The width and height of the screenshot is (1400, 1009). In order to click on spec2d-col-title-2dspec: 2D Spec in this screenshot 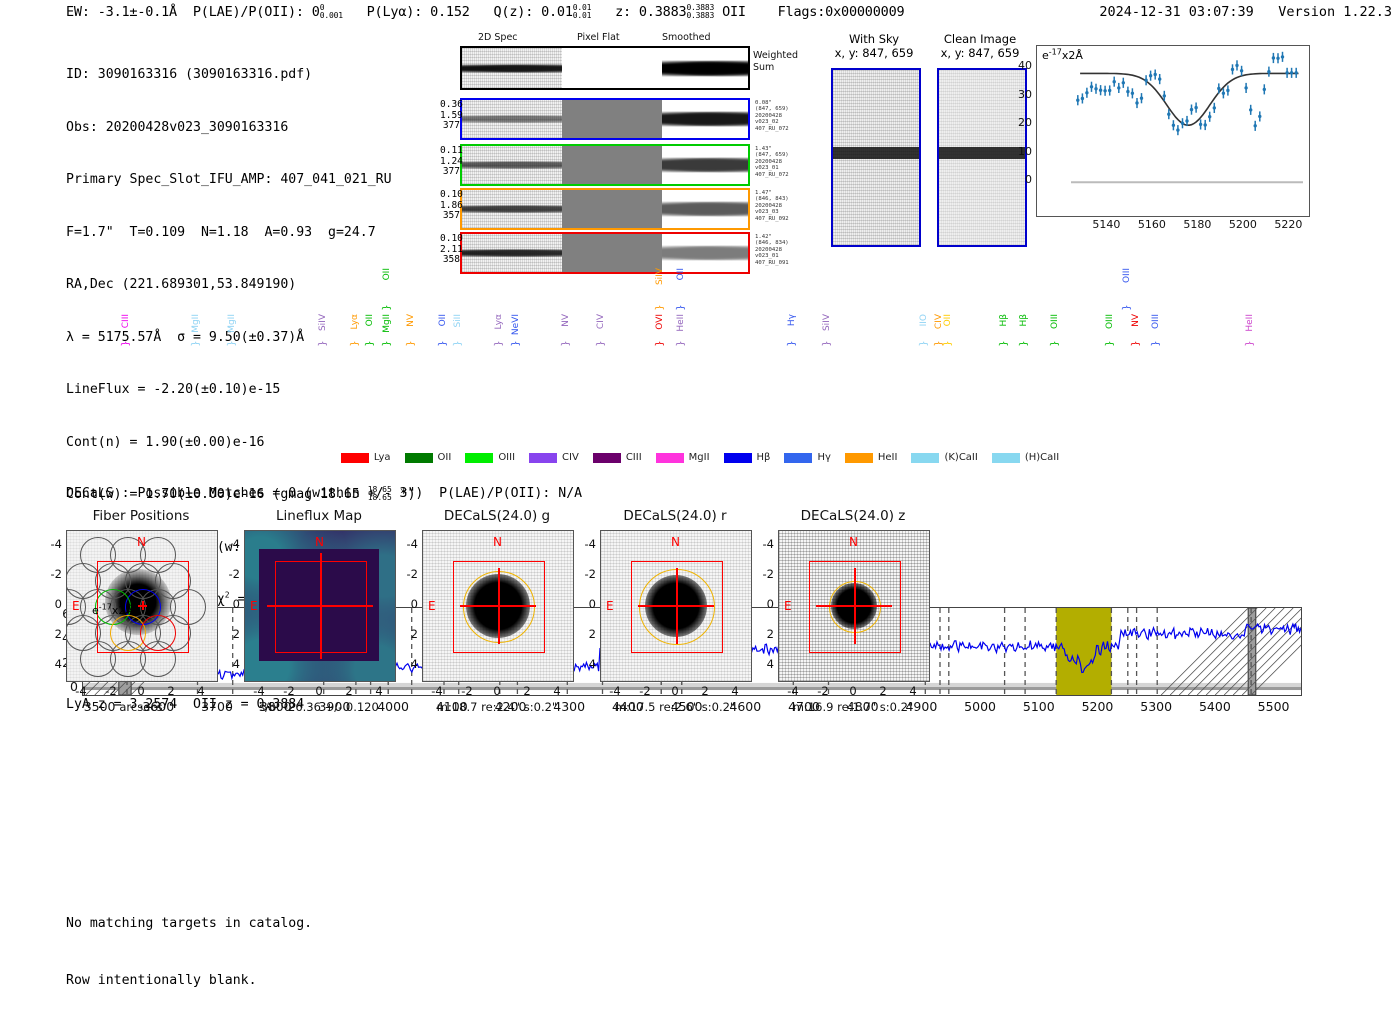, I will do `click(498, 37)`.